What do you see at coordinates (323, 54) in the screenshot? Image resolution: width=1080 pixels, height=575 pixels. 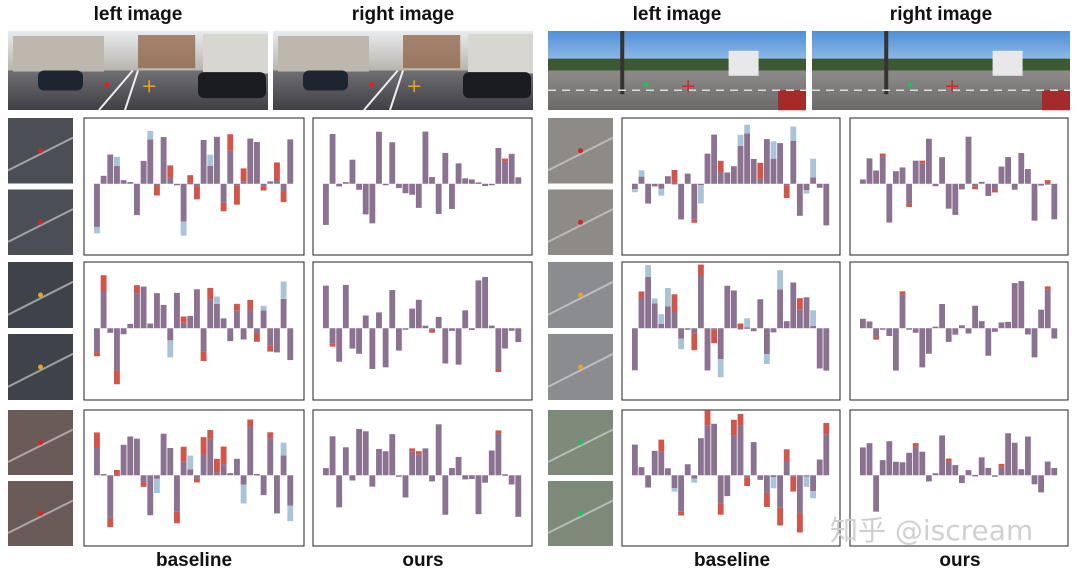 I see `building` at bounding box center [323, 54].